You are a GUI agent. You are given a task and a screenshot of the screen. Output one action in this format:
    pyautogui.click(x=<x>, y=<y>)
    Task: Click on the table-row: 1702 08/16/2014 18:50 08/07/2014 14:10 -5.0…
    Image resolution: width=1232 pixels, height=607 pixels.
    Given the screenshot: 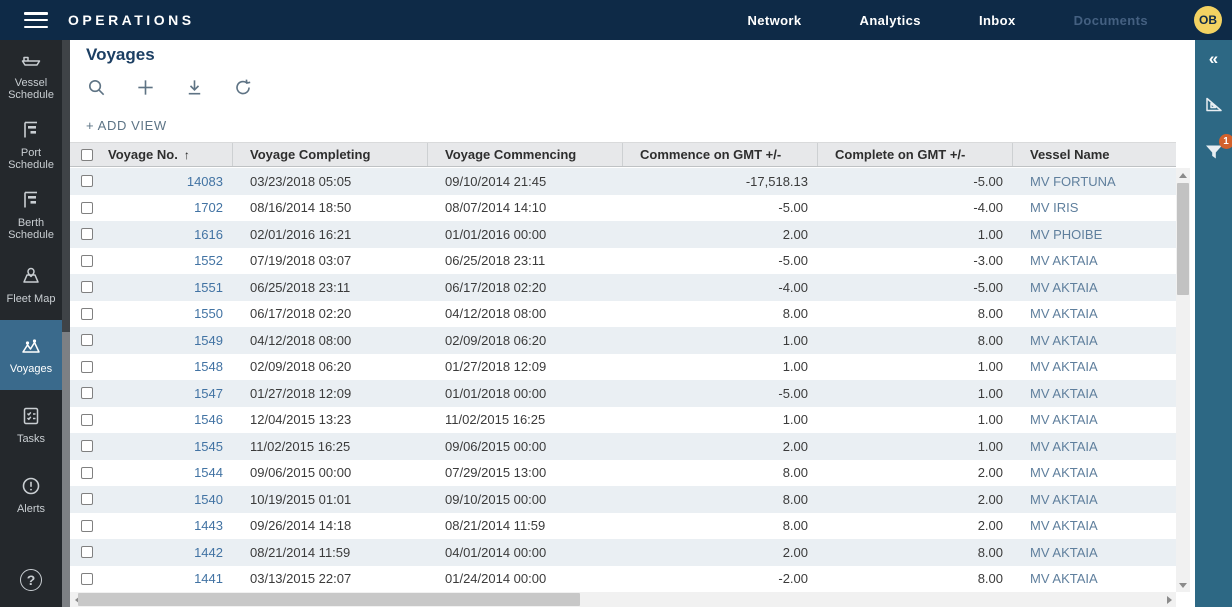 What is the action you would take?
    pyautogui.click(x=623, y=208)
    